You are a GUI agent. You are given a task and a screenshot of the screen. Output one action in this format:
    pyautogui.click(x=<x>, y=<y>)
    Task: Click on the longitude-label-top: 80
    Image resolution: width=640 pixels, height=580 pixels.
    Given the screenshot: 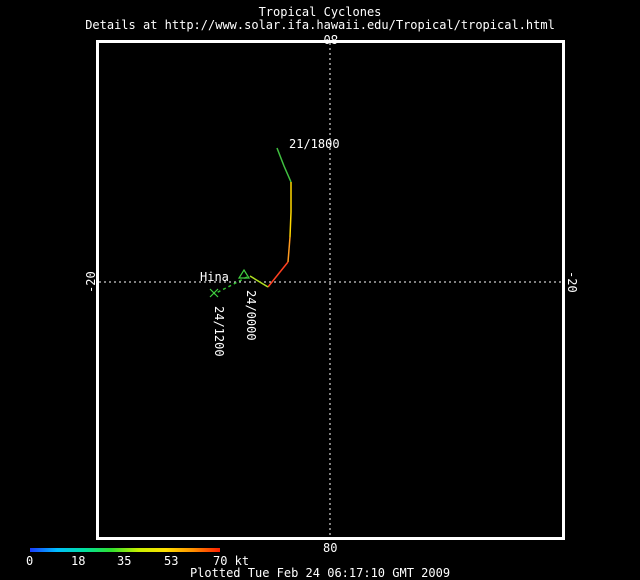 What is the action you would take?
    pyautogui.click(x=330, y=39)
    